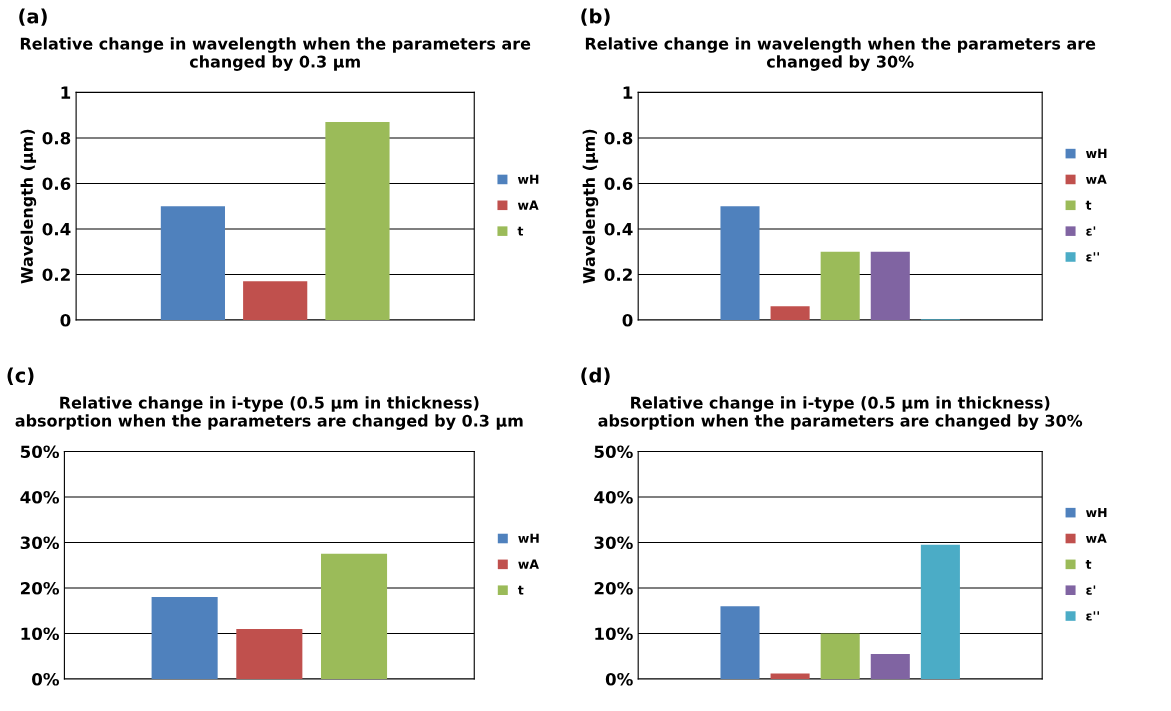 This screenshot has height=711, width=1171. What do you see at coordinates (269, 413) in the screenshot?
I see `chart-title: Relative change in i-type (0.5 µm in thickness) absorption when the parameters are changed by 0.3 µm` at bounding box center [269, 413].